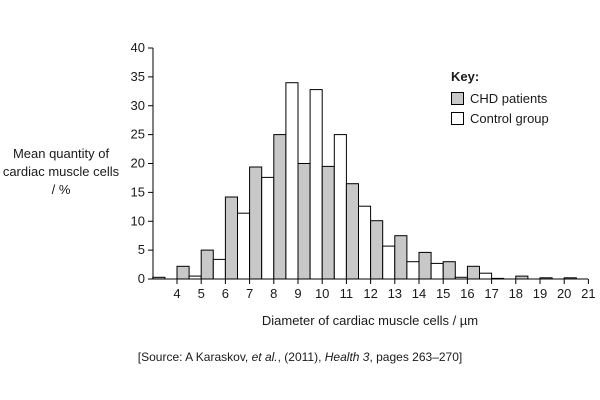  What do you see at coordinates (509, 118) in the screenshot?
I see `legend-label-control: Control group` at bounding box center [509, 118].